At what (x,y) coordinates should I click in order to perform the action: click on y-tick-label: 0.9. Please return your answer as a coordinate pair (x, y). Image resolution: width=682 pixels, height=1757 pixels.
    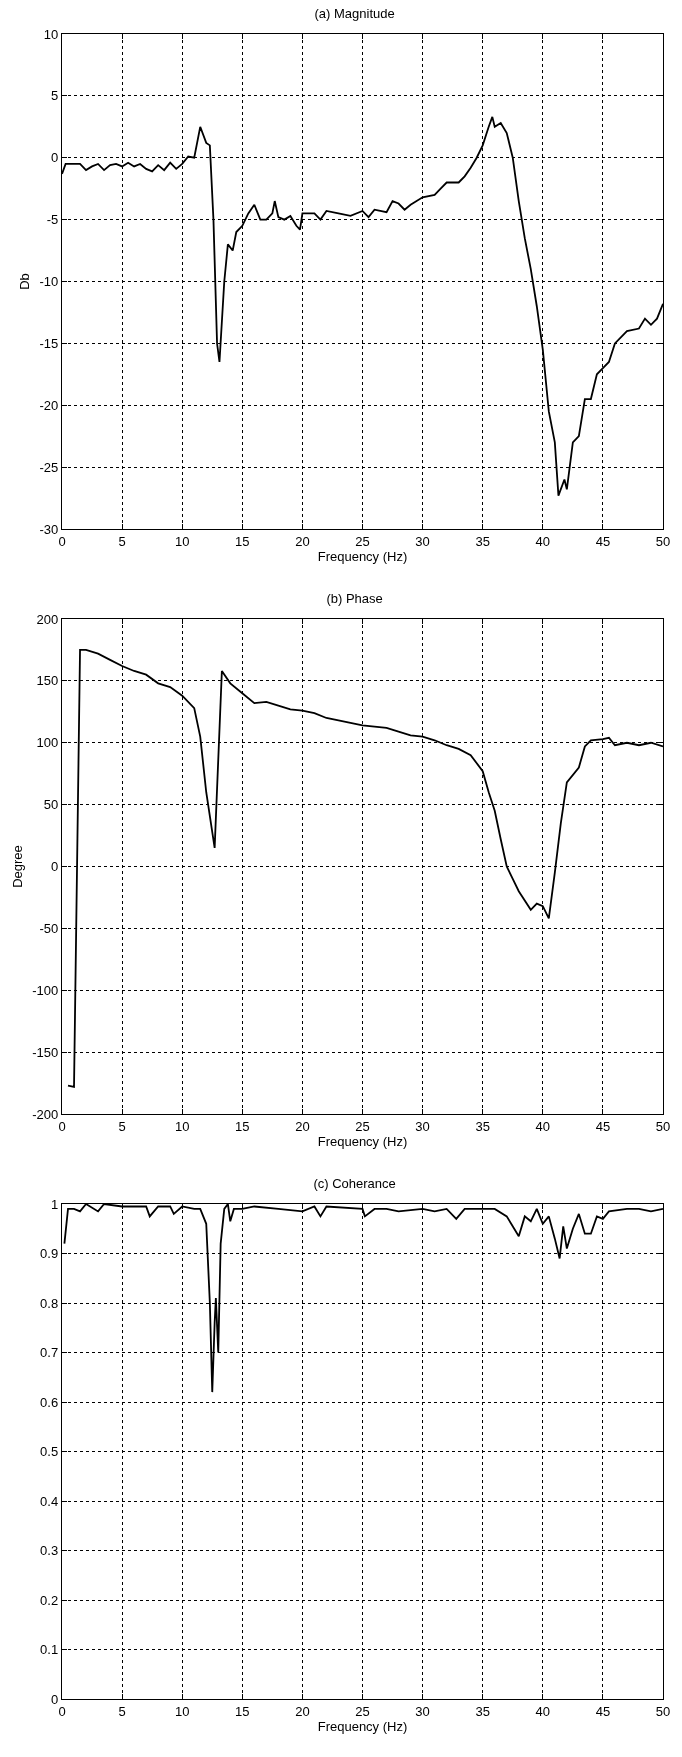
    Looking at the image, I should click on (49, 1254).